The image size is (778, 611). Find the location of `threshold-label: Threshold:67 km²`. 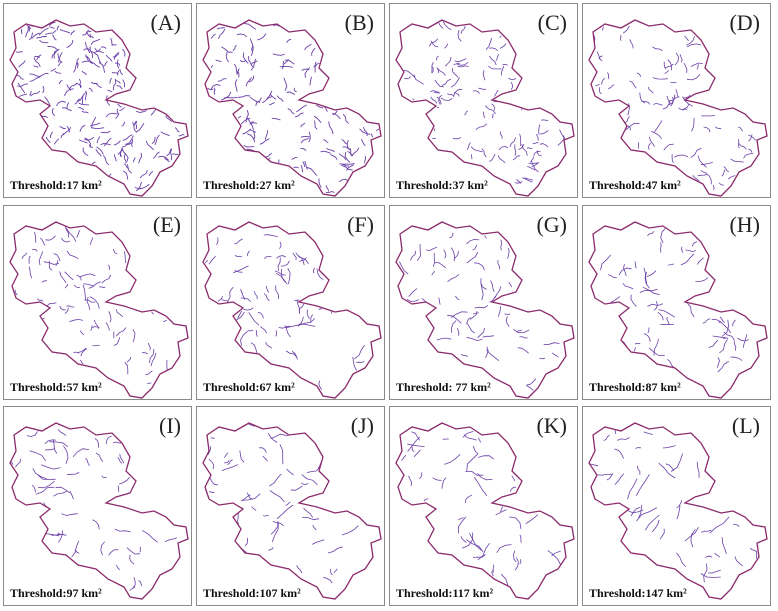

threshold-label: Threshold:67 km² is located at coordinates (249, 387).